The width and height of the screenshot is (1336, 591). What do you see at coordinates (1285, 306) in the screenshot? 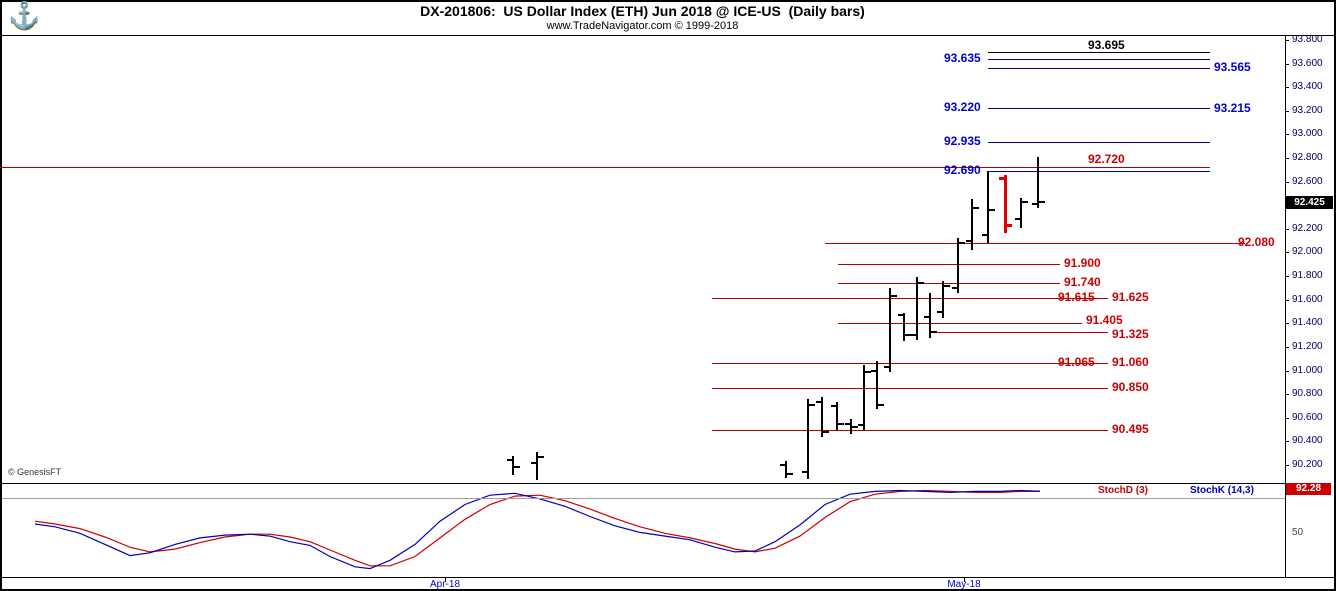
I see `right-axis-divider` at bounding box center [1285, 306].